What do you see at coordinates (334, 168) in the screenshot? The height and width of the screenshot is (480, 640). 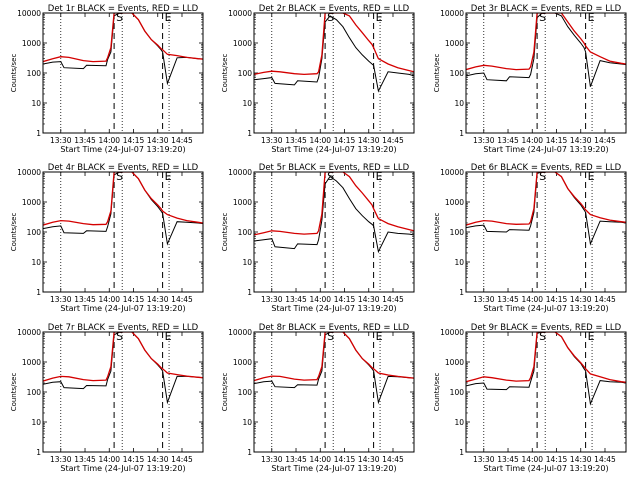 I see `chart-title: Det 5r BLACK = Events, RED = LLD` at bounding box center [334, 168].